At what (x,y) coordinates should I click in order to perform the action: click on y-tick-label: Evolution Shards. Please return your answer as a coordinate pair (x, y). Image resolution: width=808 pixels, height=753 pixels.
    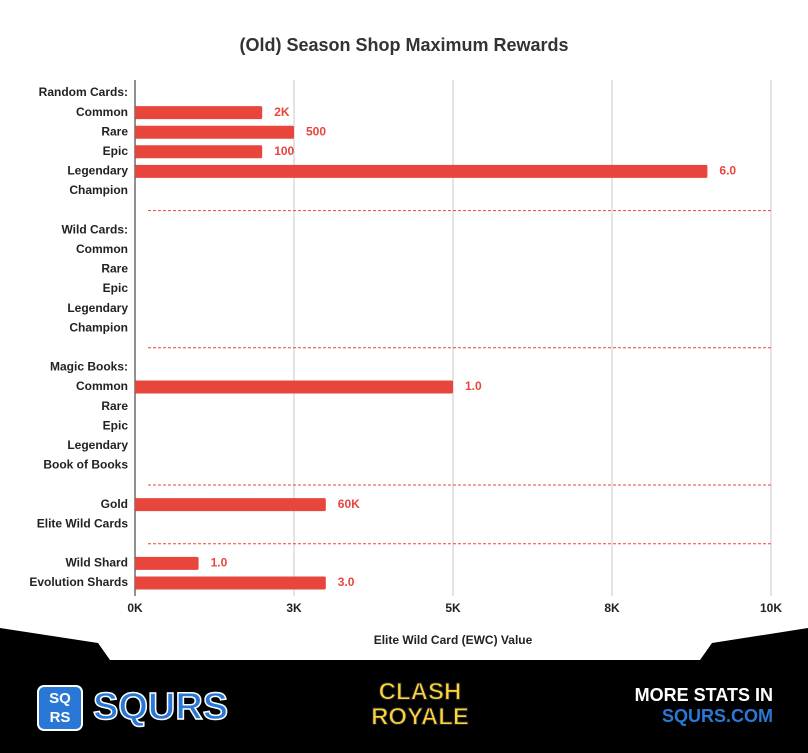
    Looking at the image, I should click on (78, 582).